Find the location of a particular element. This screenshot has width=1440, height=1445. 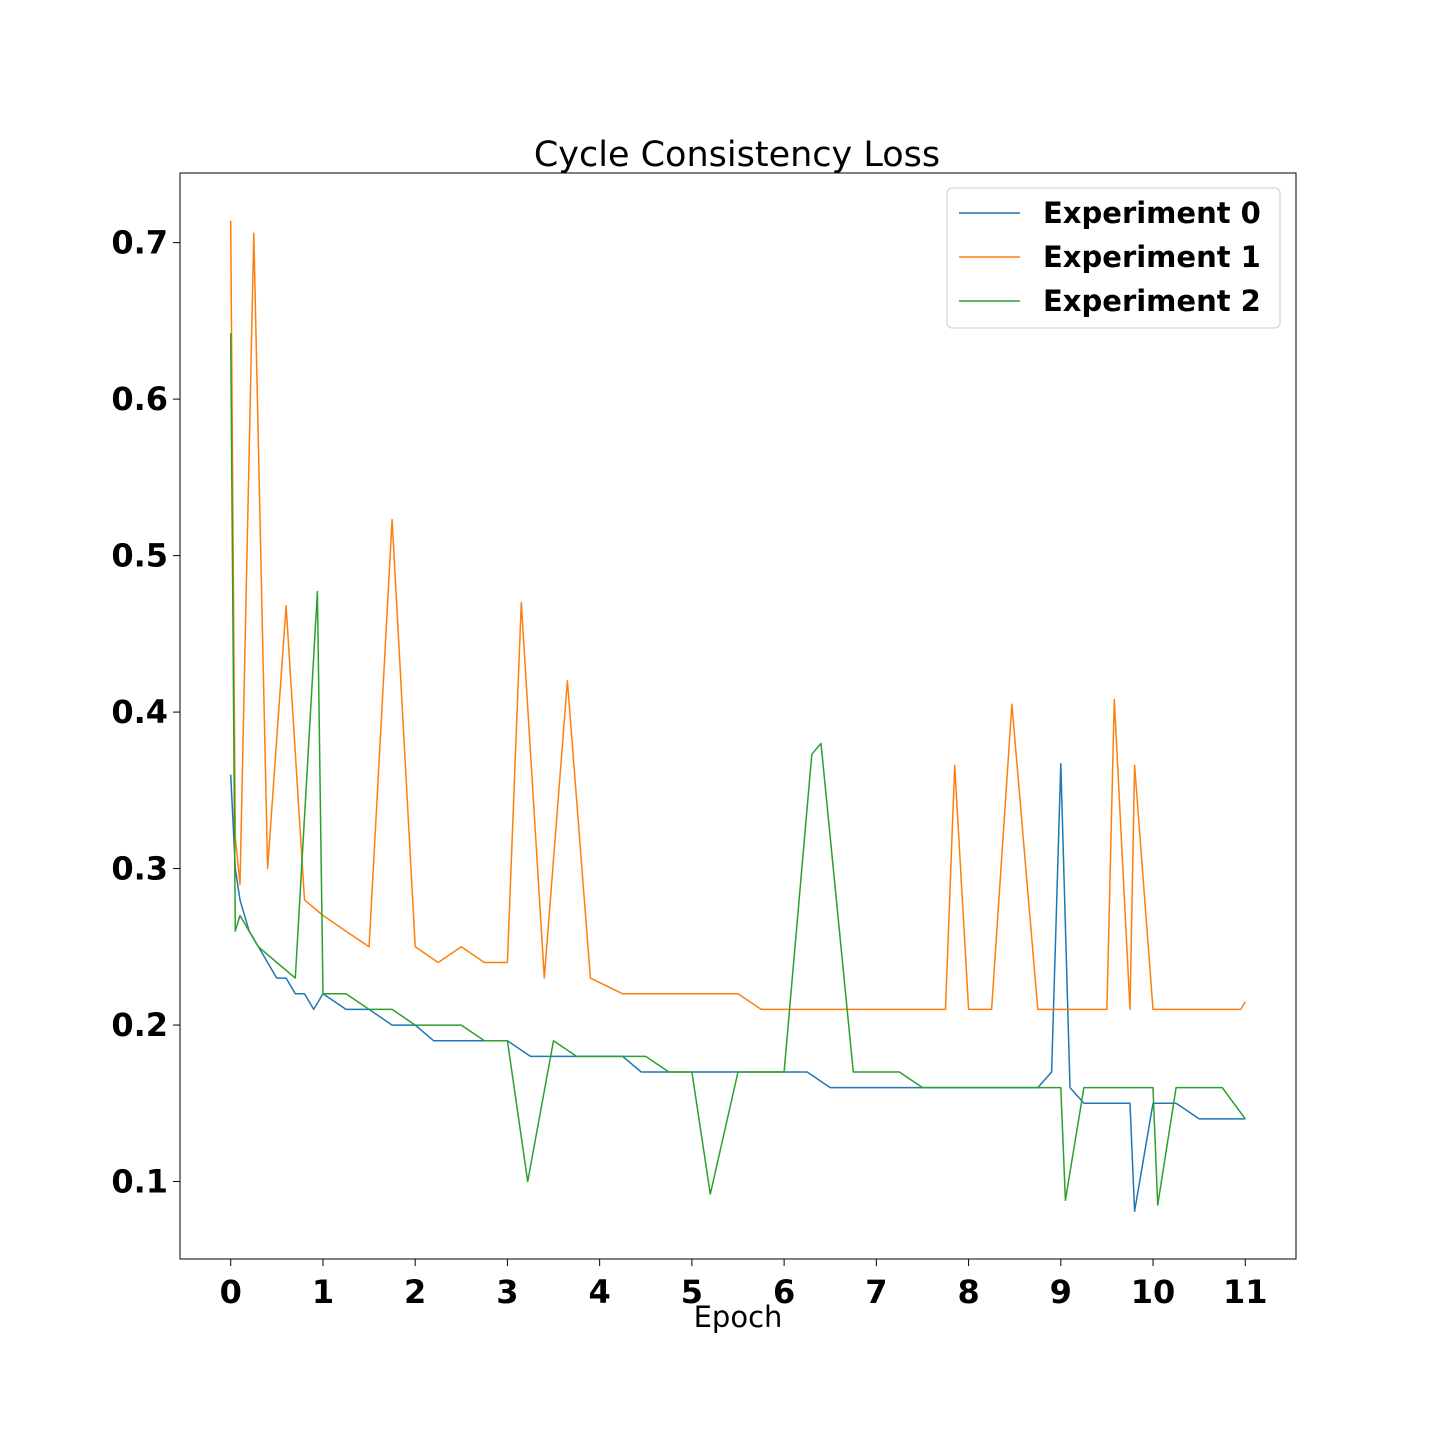

x-tick-label: 4 is located at coordinates (600, 1292).